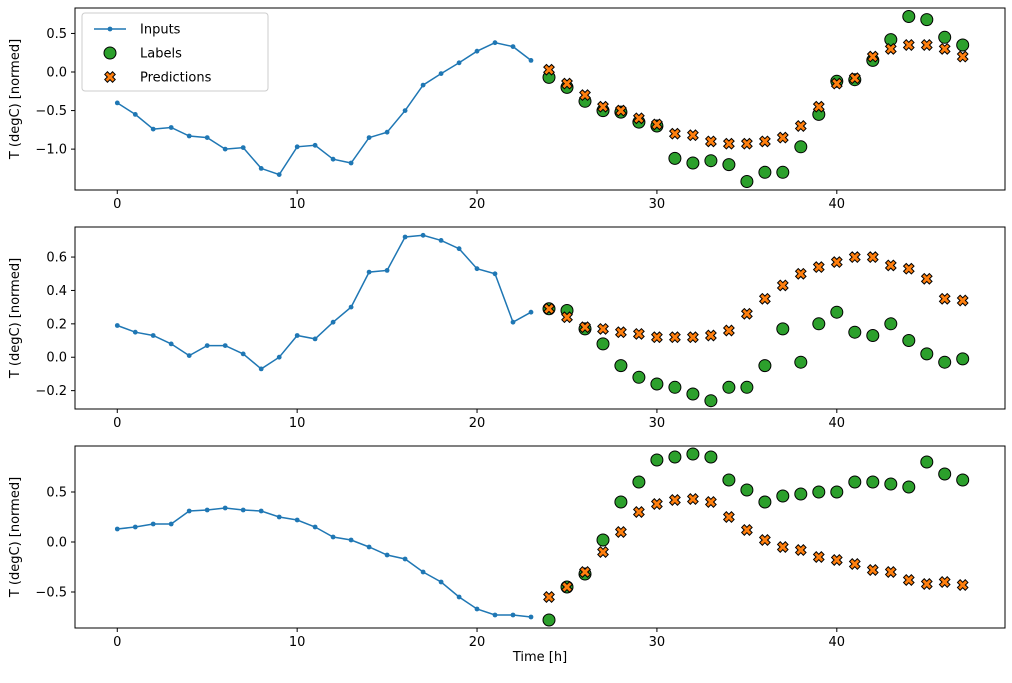  Describe the element at coordinates (324, 302) in the screenshot. I see `inputs-line` at that location.